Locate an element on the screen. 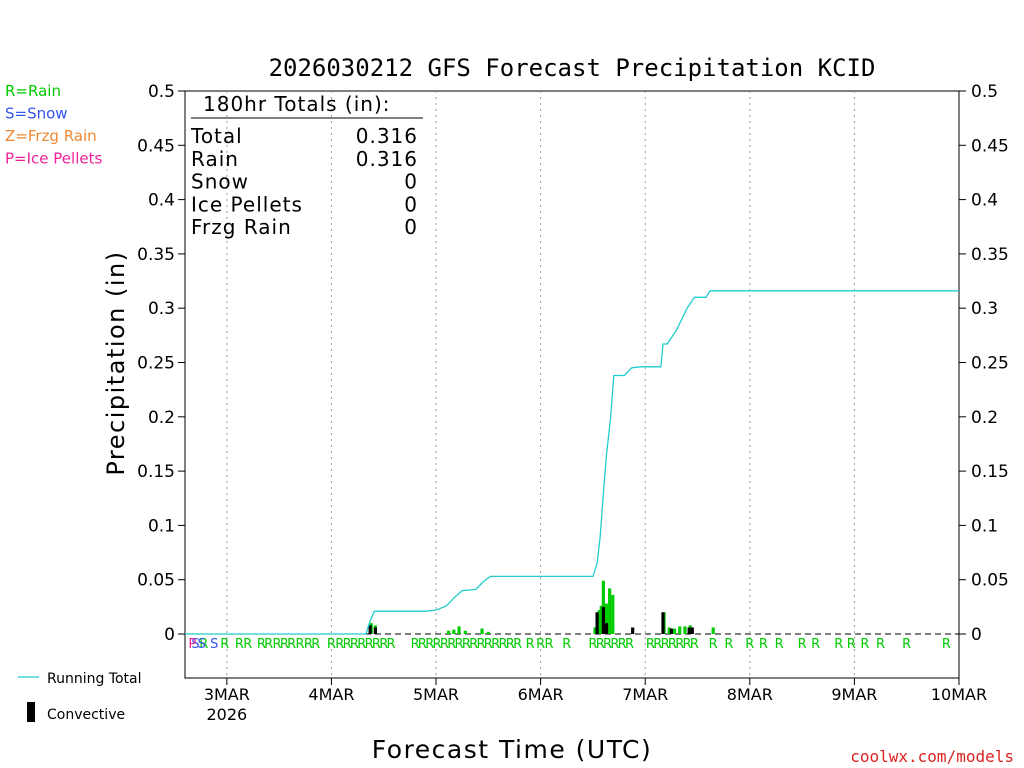 Image resolution: width=1024 pixels, height=768 pixels. y-tick-label-left: 0.05 is located at coordinates (156, 581).